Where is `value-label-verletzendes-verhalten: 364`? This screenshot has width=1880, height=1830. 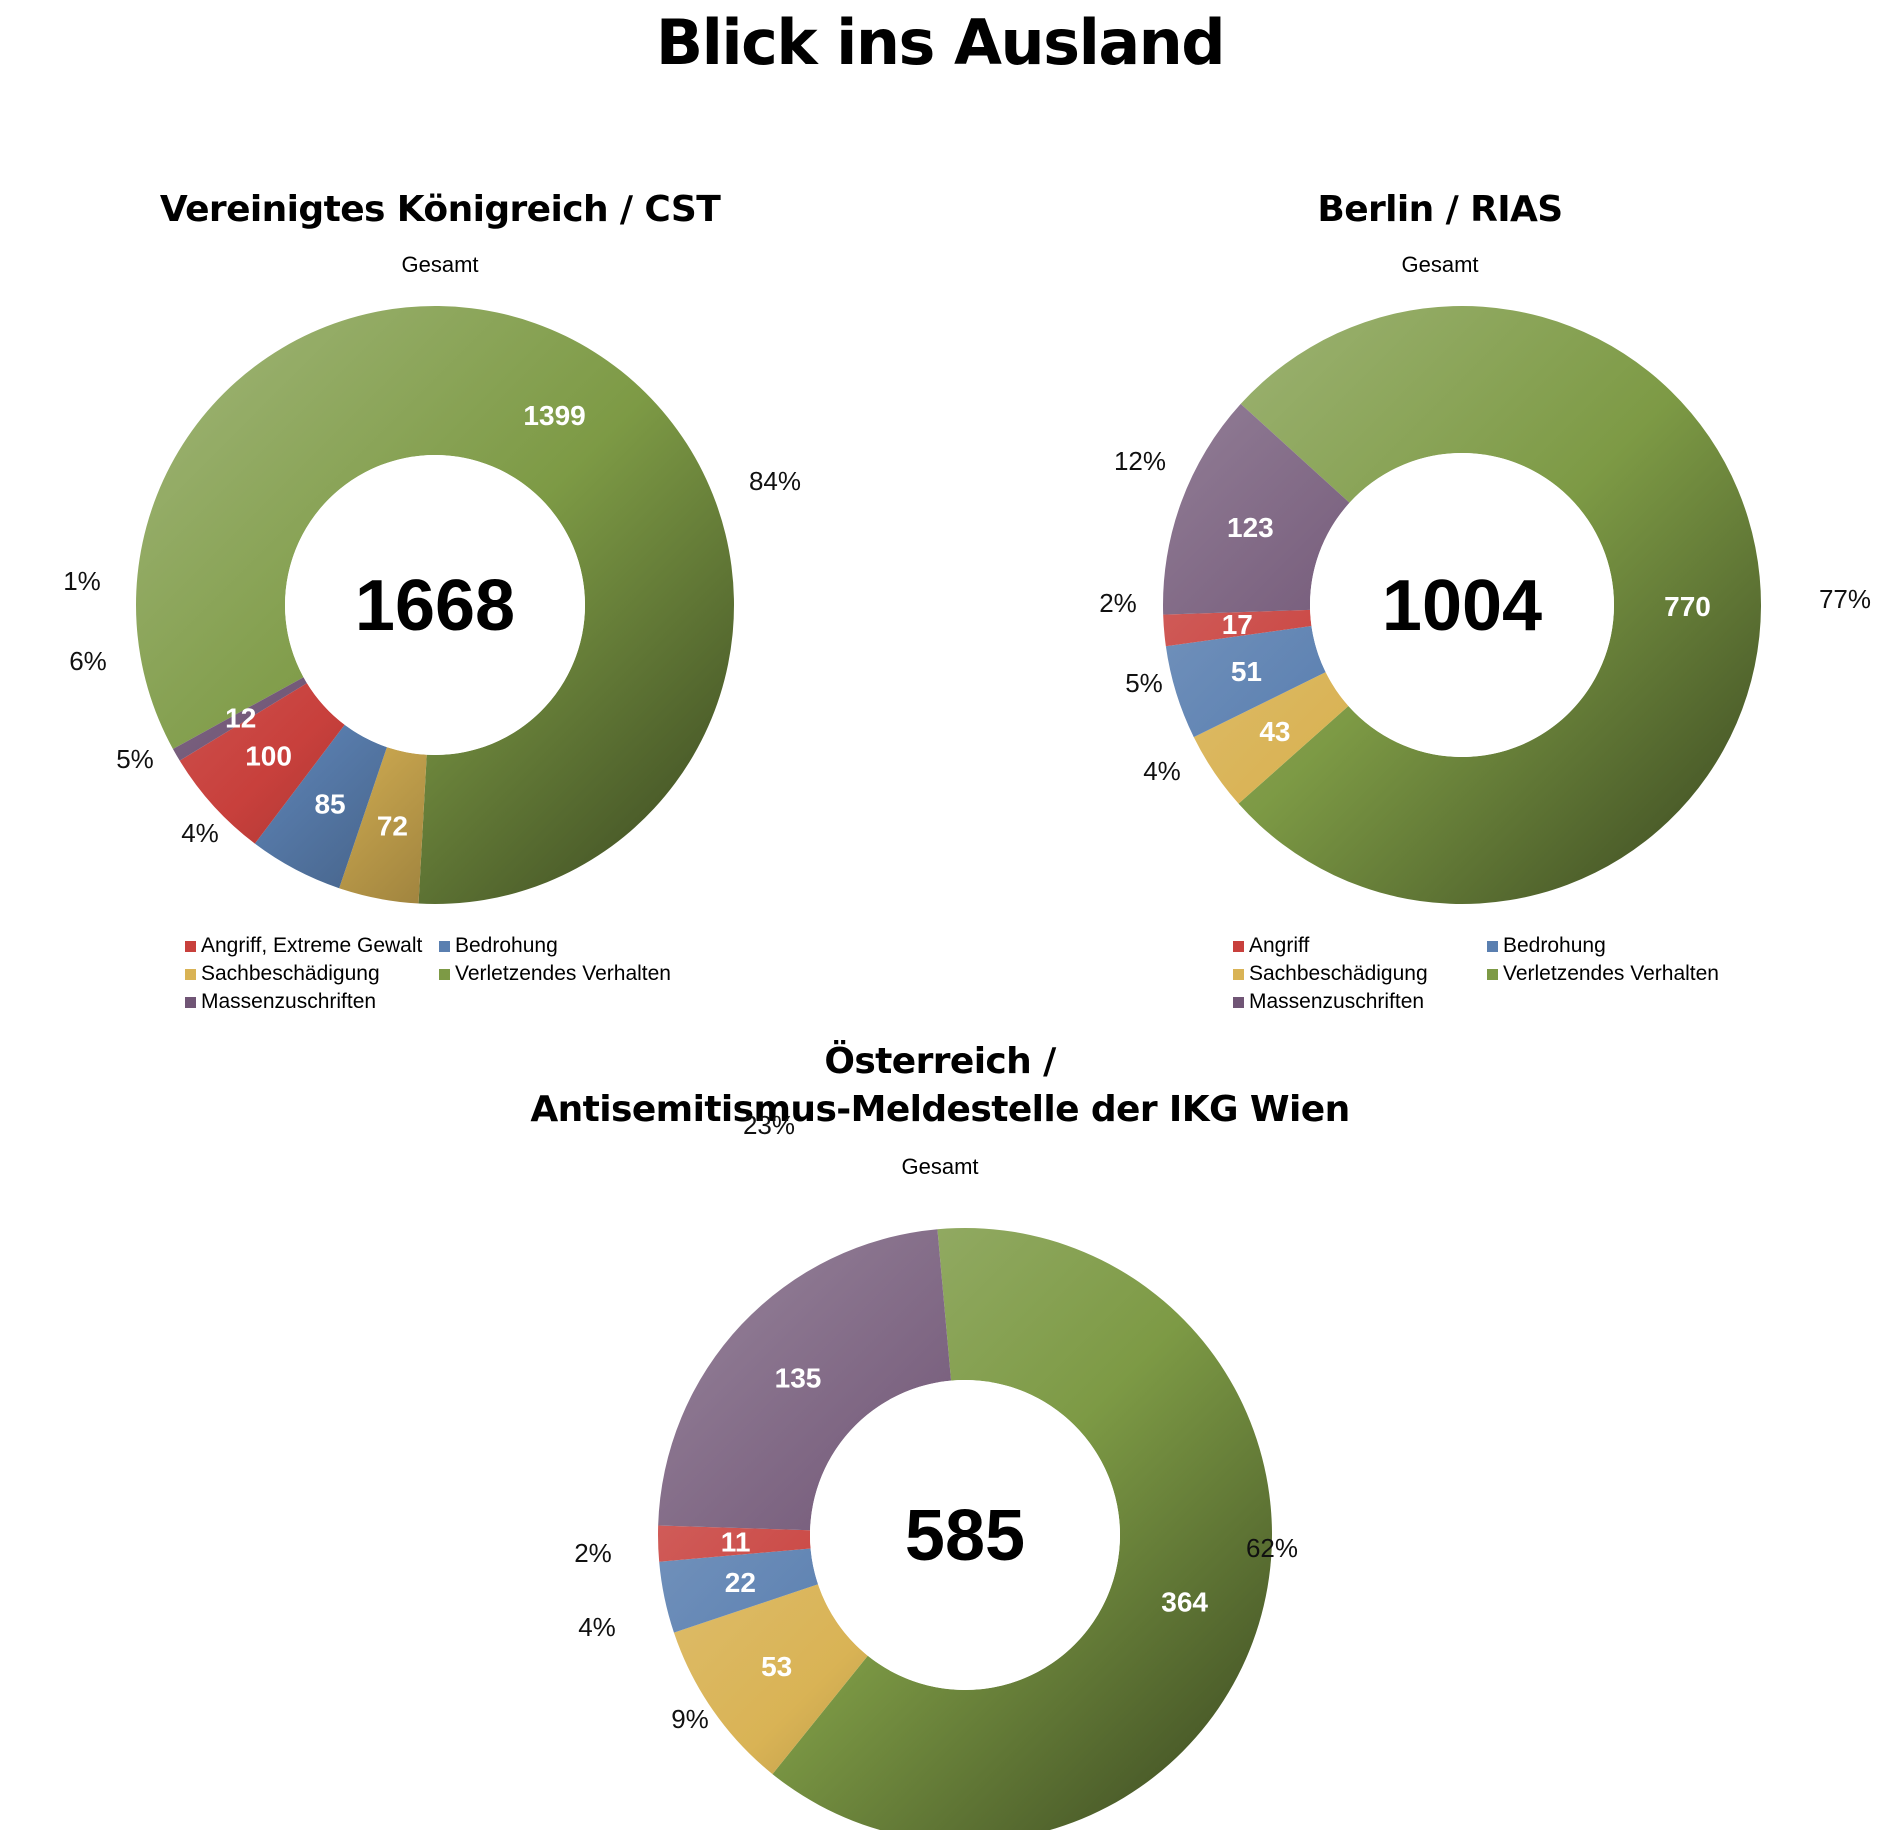
value-label-verletzendes-verhalten: 364 is located at coordinates (1184, 1601).